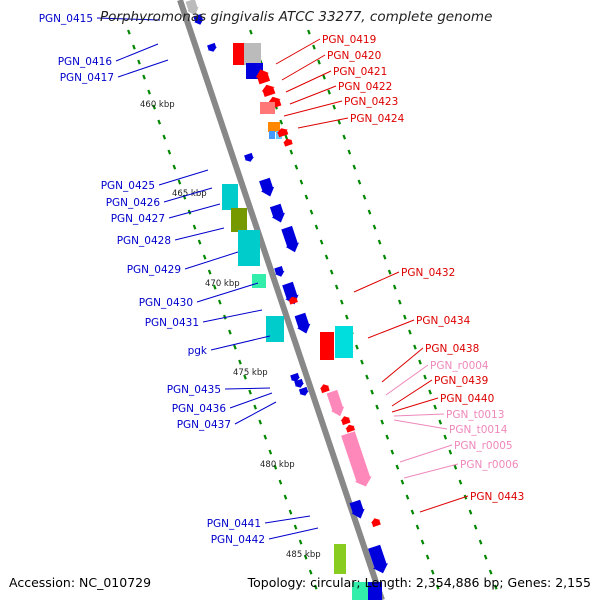 The height and width of the screenshot is (600, 600). I want to click on gene-label-PGN_0432: PGN_0432, so click(428, 273).